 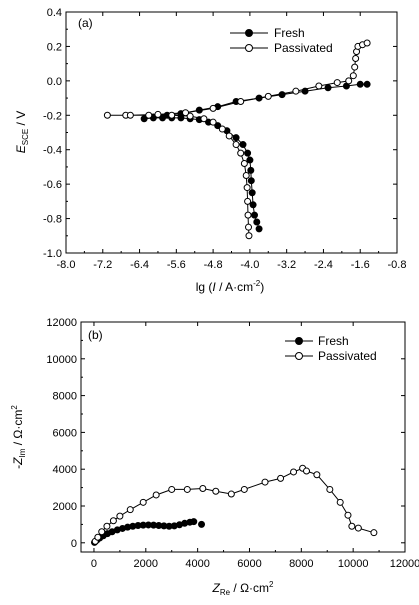 What do you see at coordinates (54, 82) in the screenshot?
I see `chart-a-ytick-label: 0.0` at bounding box center [54, 82].